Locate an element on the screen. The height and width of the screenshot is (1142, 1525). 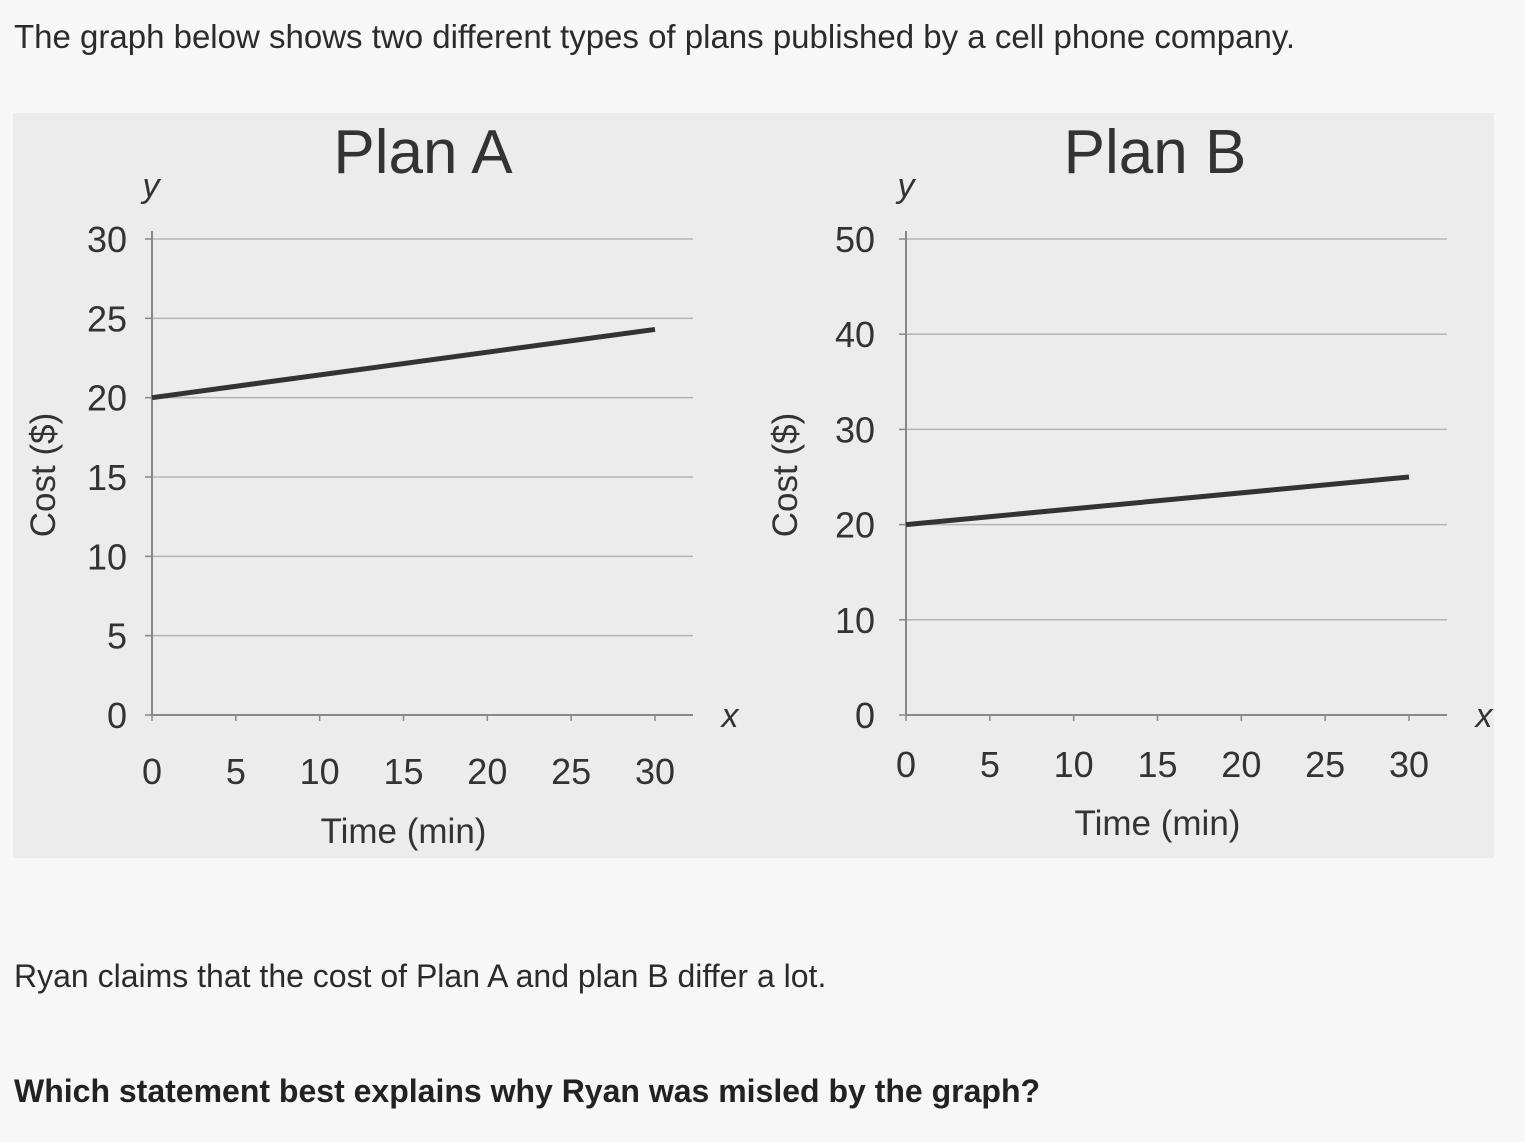
plan-b-y-tick-label: 20 is located at coordinates (855, 525).